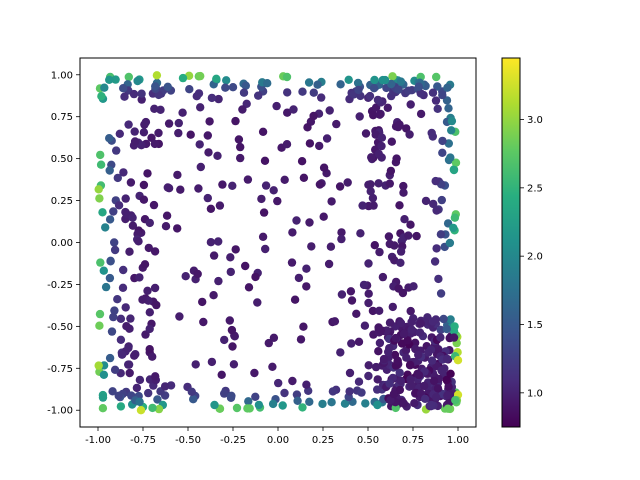  I want to click on x-tick-label: 0.50, so click(368, 440).